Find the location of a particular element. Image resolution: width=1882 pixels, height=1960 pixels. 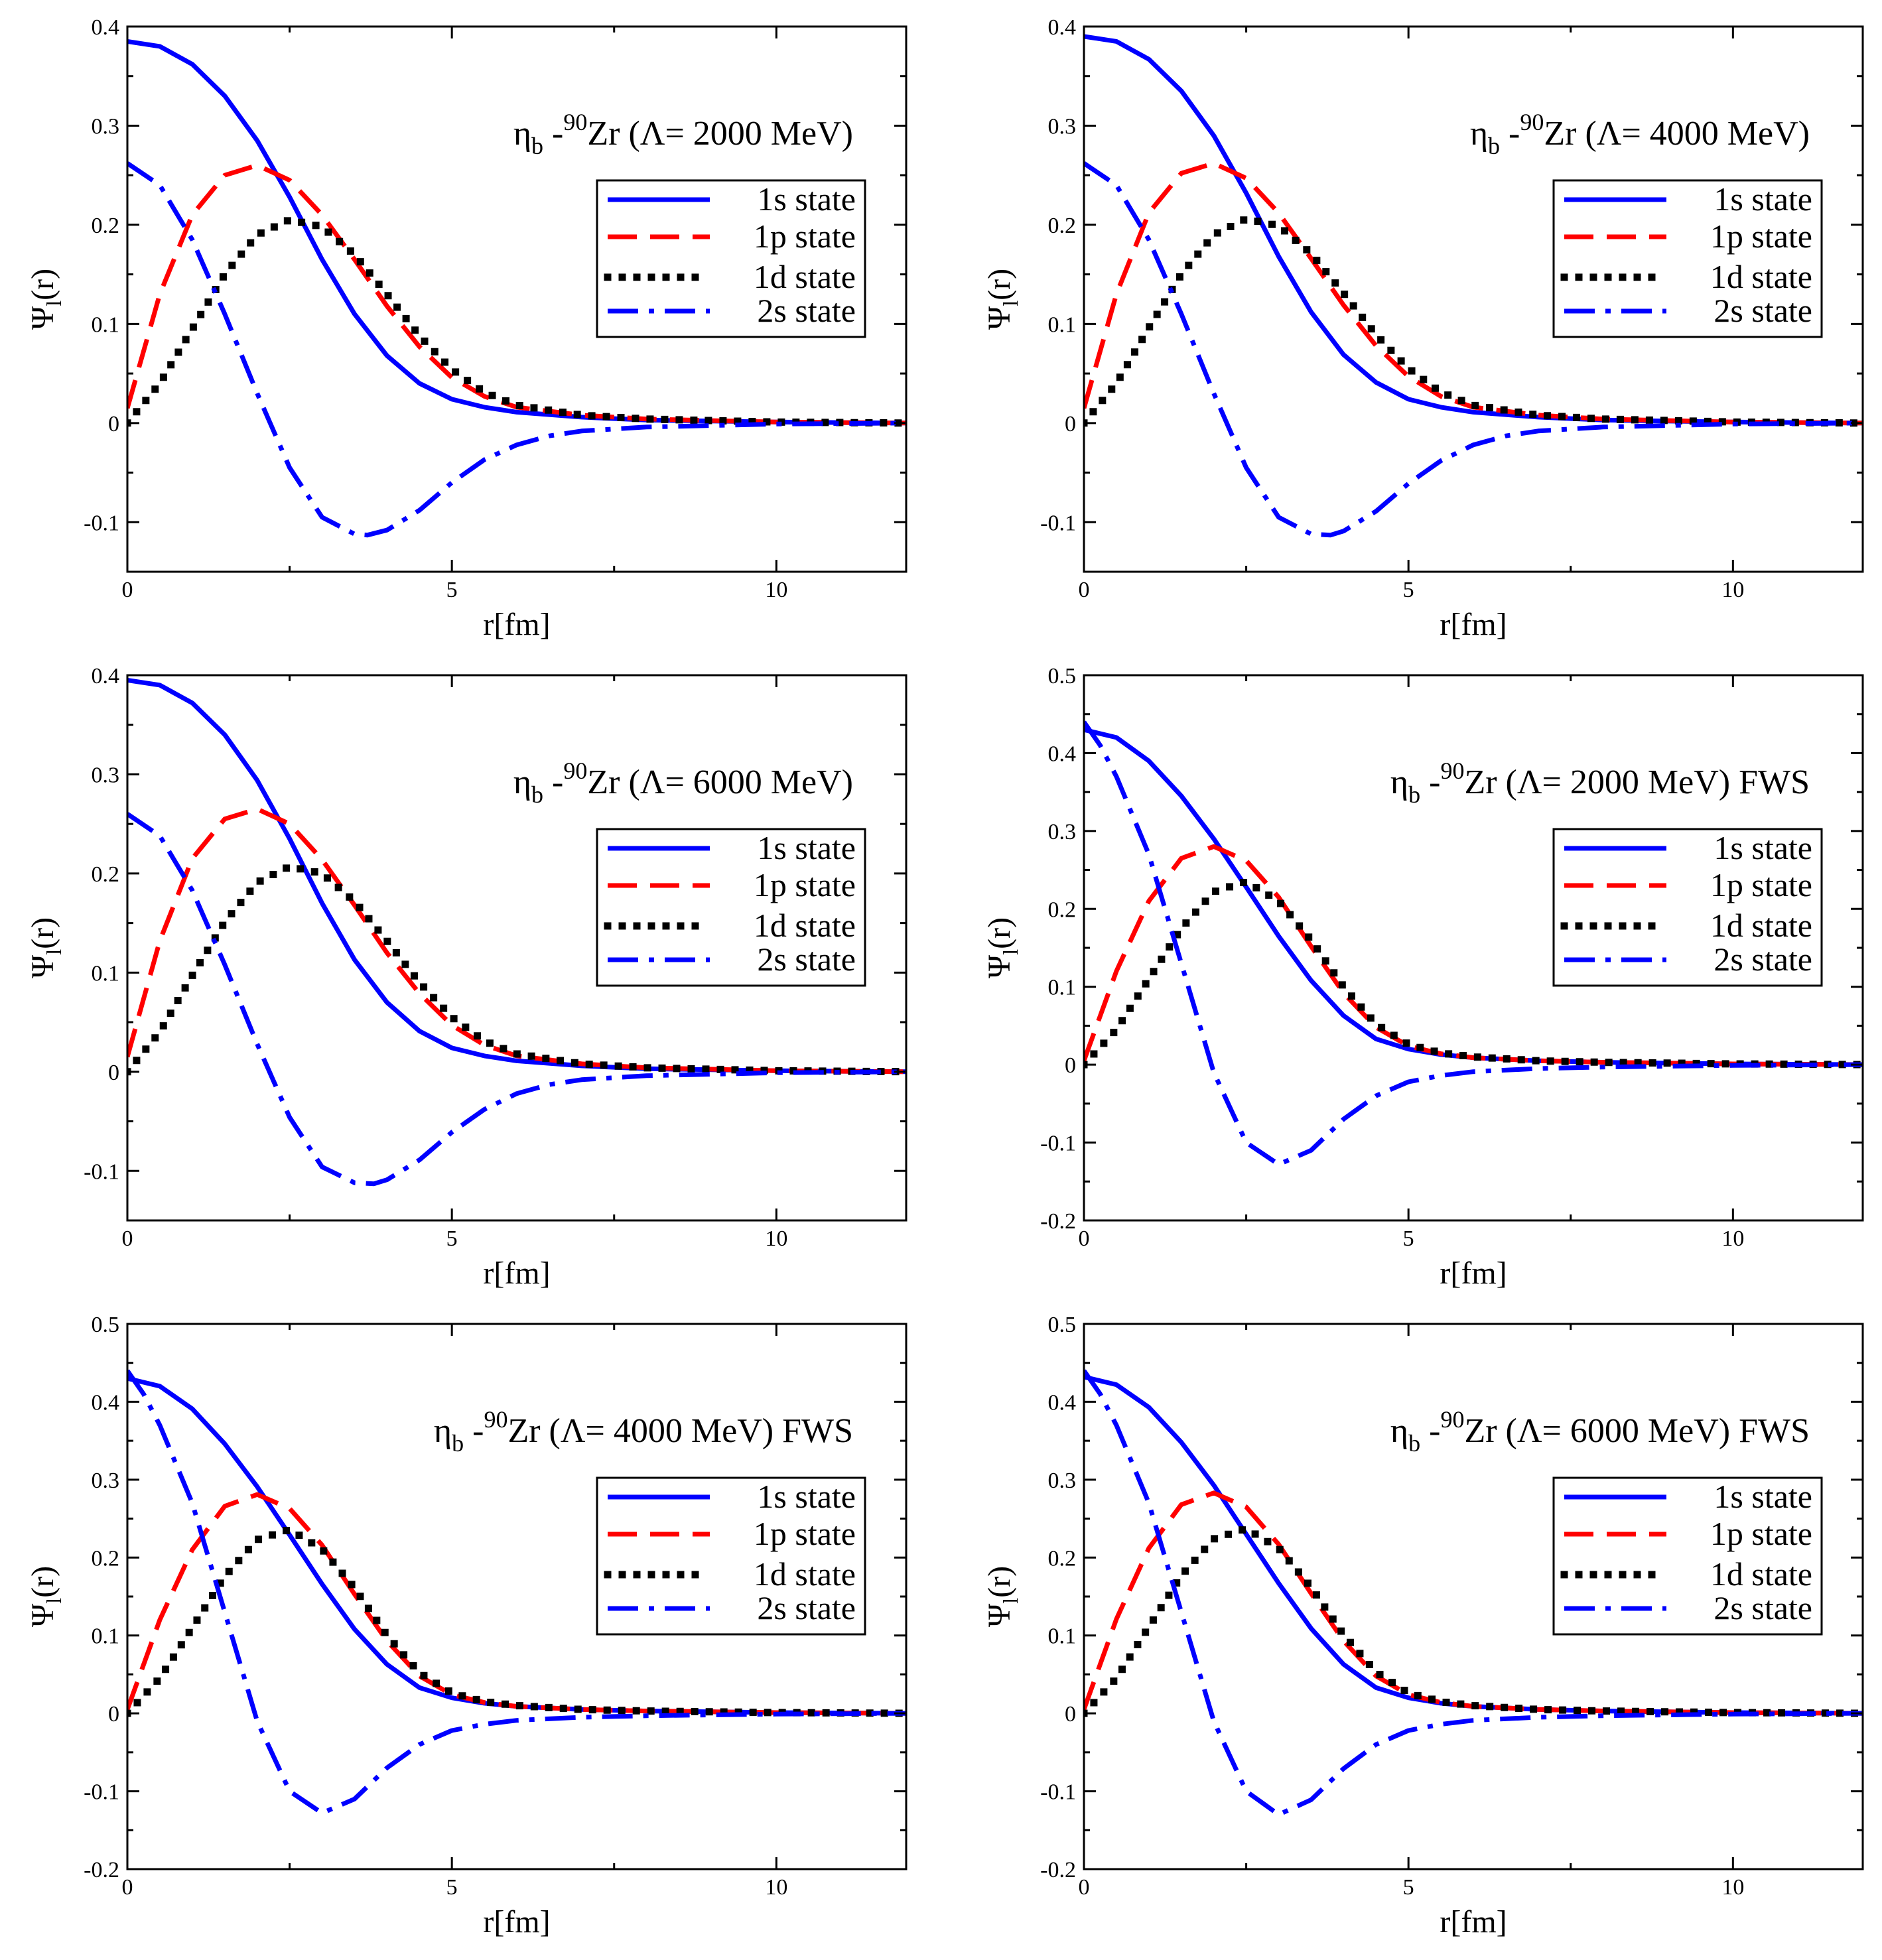

panel-title: ηb -90Zr (Λ= 6000 MeV) FWS is located at coordinates (1600, 1432).